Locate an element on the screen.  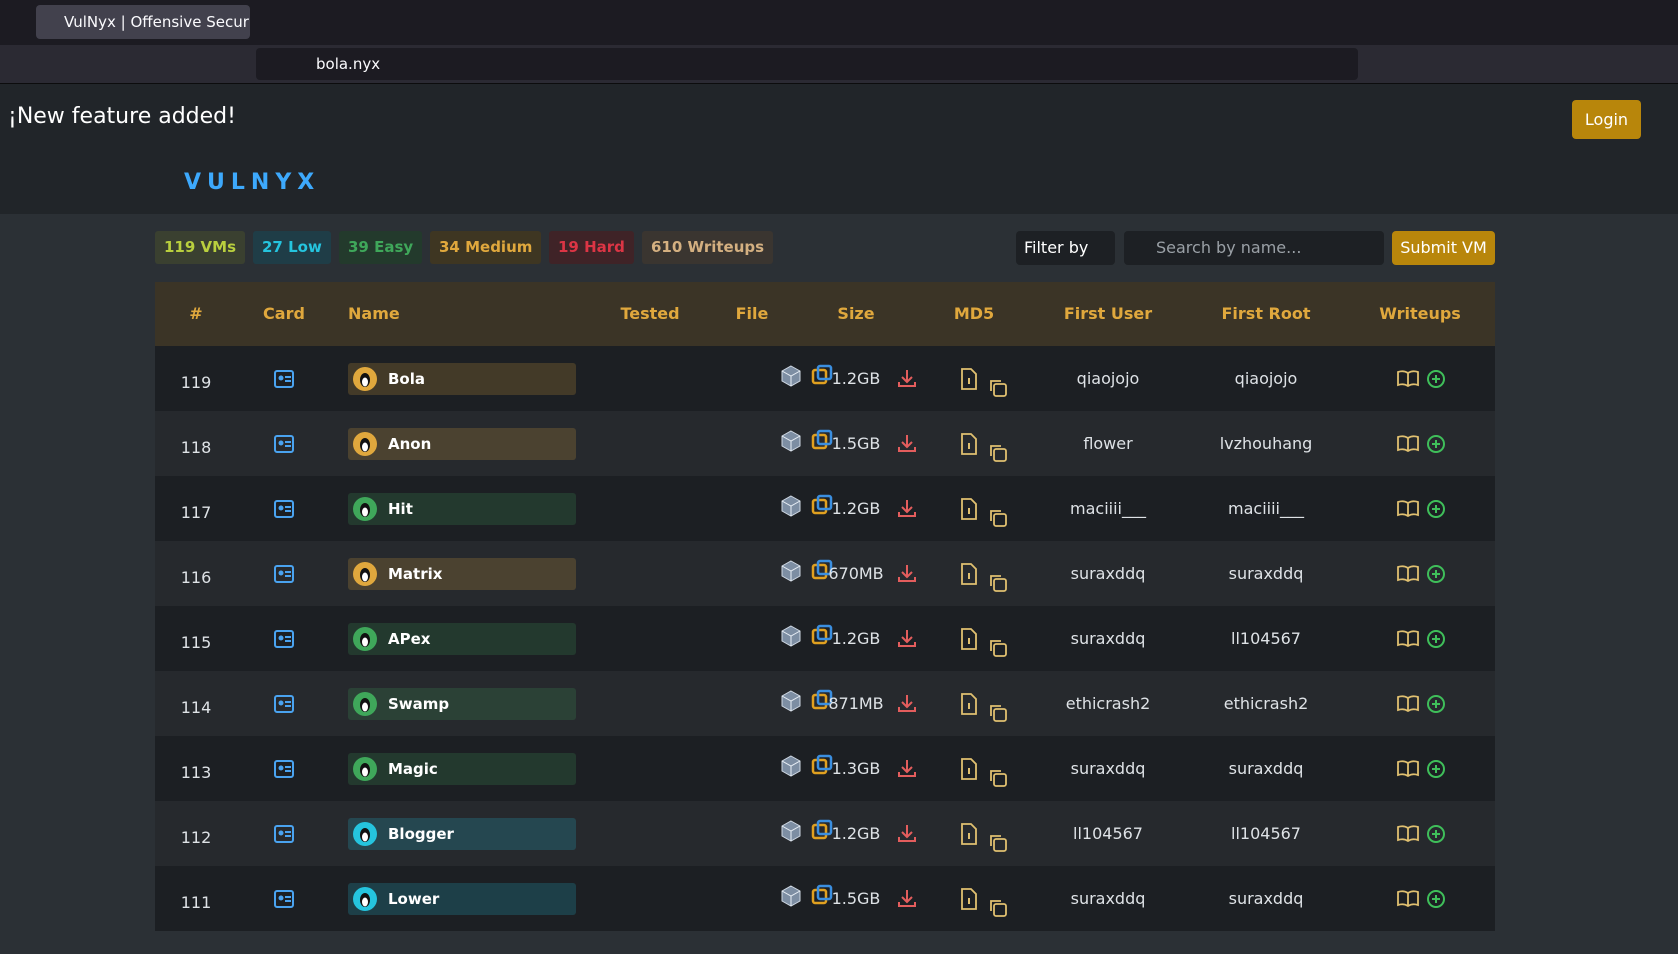
url-bar: bola.nyx is located at coordinates (807, 64).